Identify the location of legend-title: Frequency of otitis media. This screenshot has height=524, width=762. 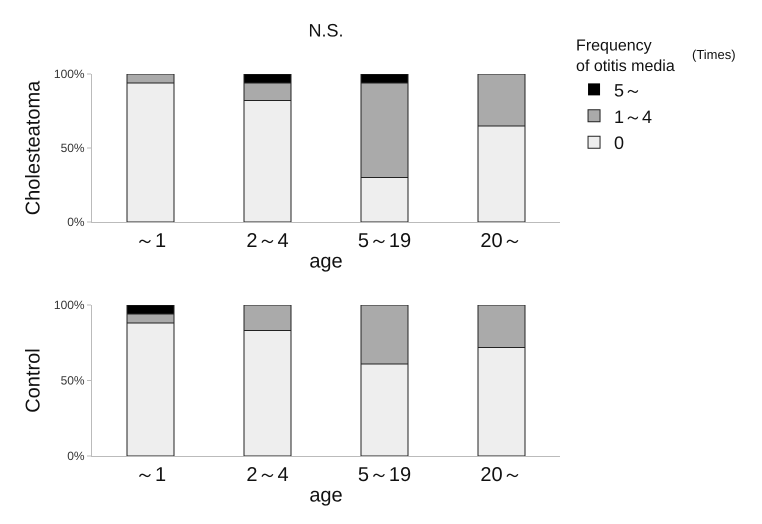
(625, 56).